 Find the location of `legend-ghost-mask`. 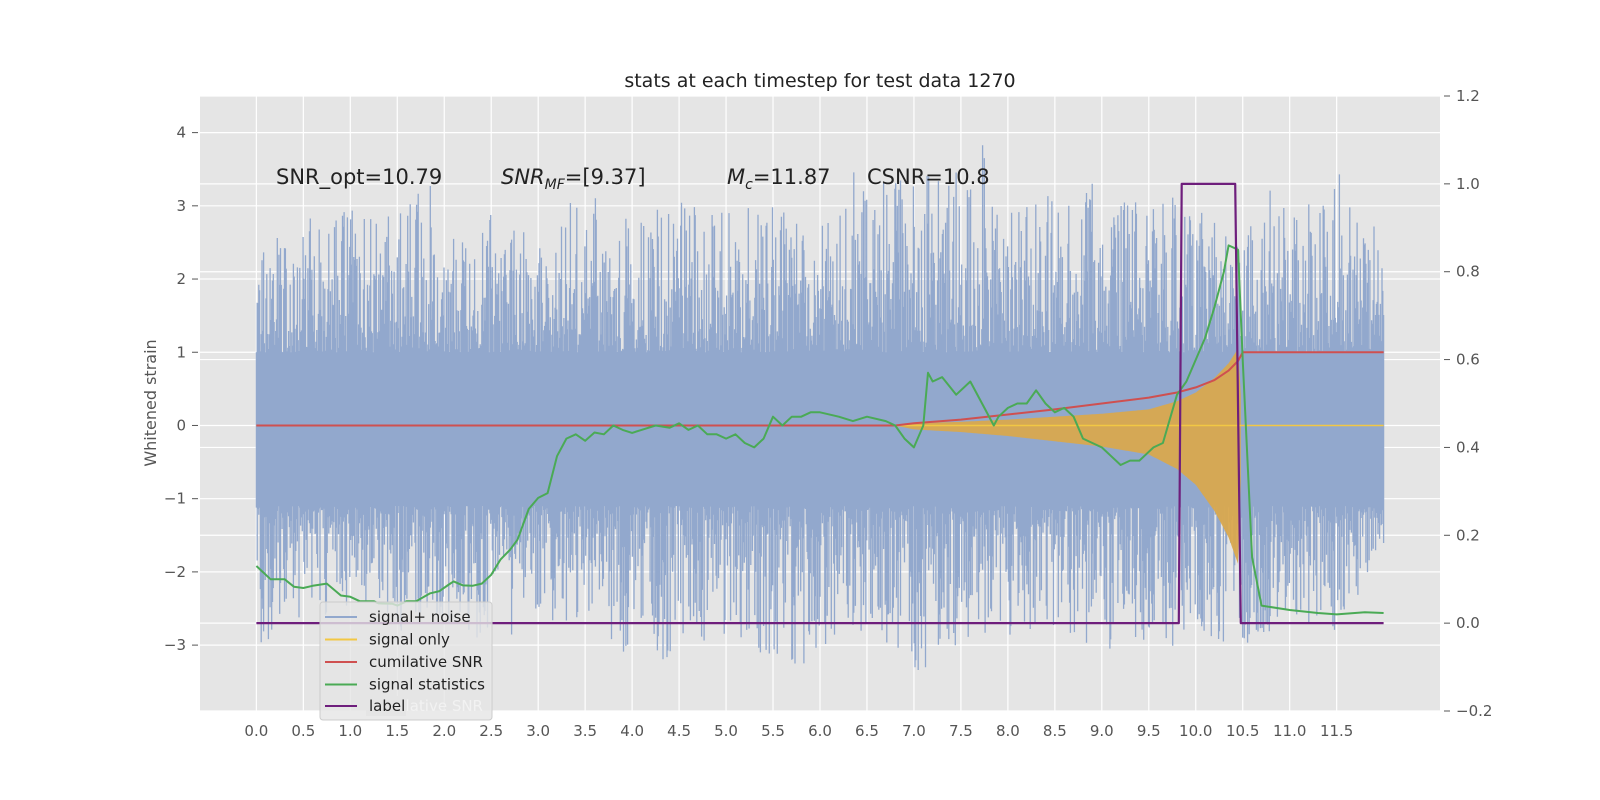

legend-ghost-mask is located at coordinates (386, 706).